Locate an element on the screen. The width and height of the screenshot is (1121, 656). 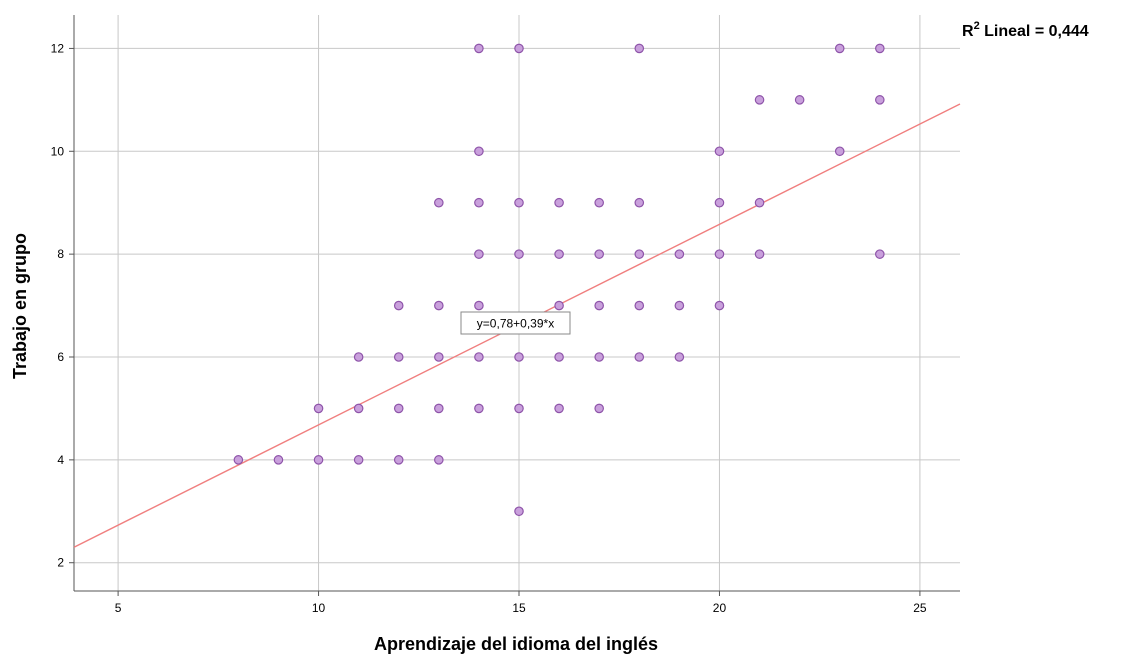
r2-suffix: Lineal = 0,444 is located at coordinates (1034, 31).